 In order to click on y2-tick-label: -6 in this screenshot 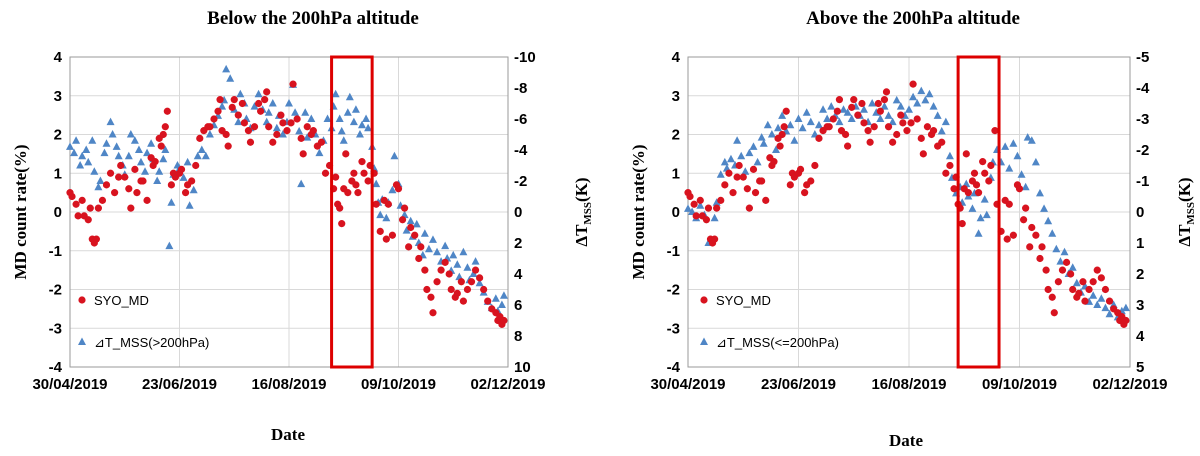, I will do `click(520, 119)`.